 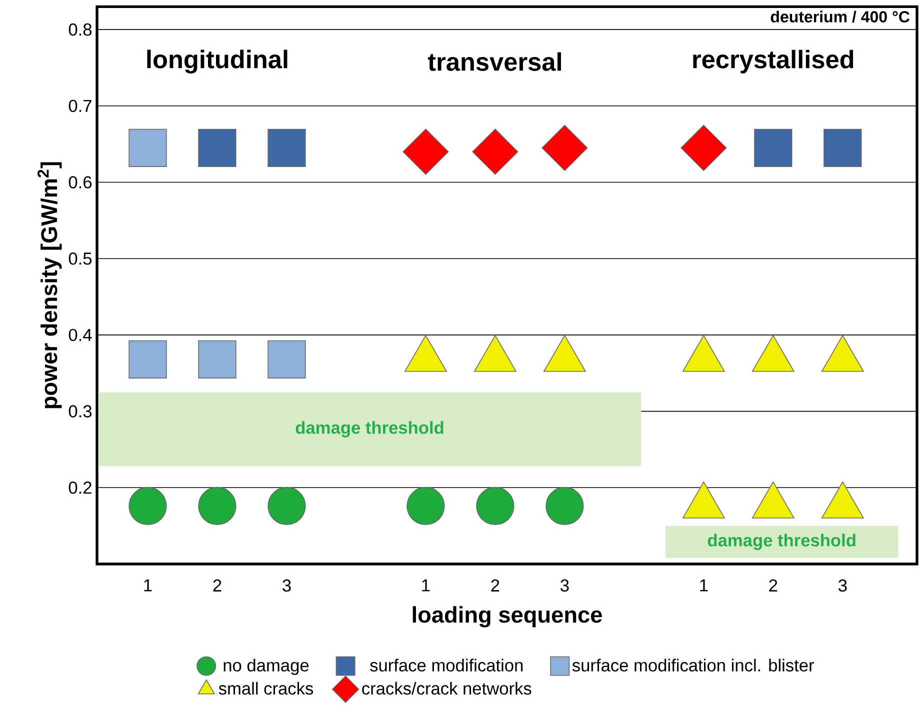 What do you see at coordinates (447, 688) in the screenshot?
I see `legend-label: cracks/crack networks` at bounding box center [447, 688].